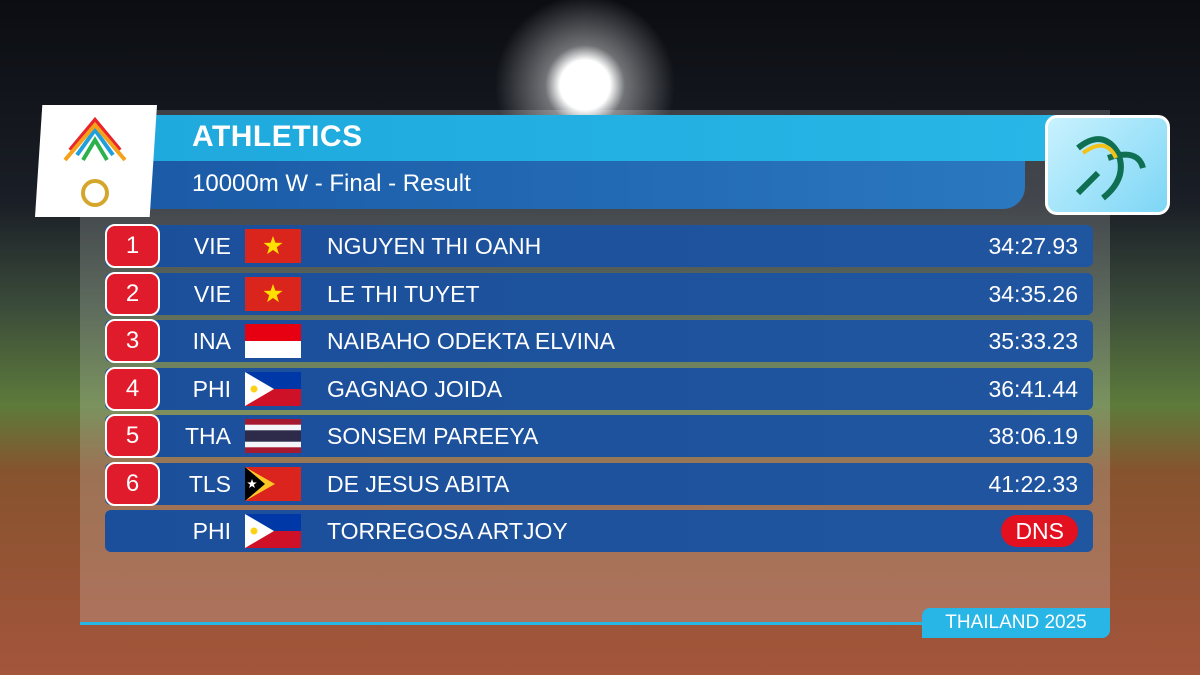 The width and height of the screenshot is (1200, 675). I want to click on result-row: 6 TLS DE JESUS ABITA 41:22.33, so click(599, 483).